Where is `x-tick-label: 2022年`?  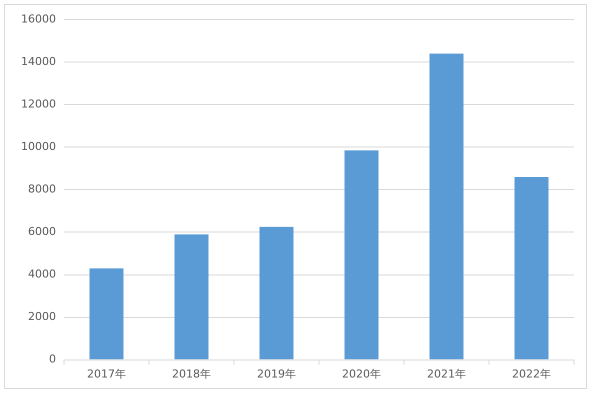
x-tick-label: 2022年 is located at coordinates (531, 373).